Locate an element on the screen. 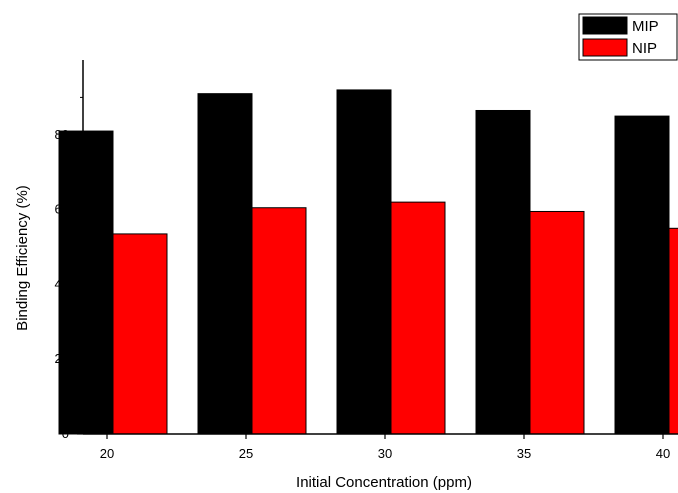  y-tick-label-60: 60 is located at coordinates (62, 209).